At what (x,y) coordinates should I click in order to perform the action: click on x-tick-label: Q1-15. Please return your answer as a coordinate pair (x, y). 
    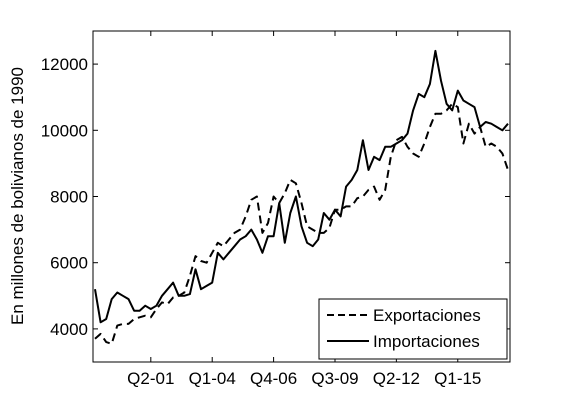
    Looking at the image, I should click on (457, 378).